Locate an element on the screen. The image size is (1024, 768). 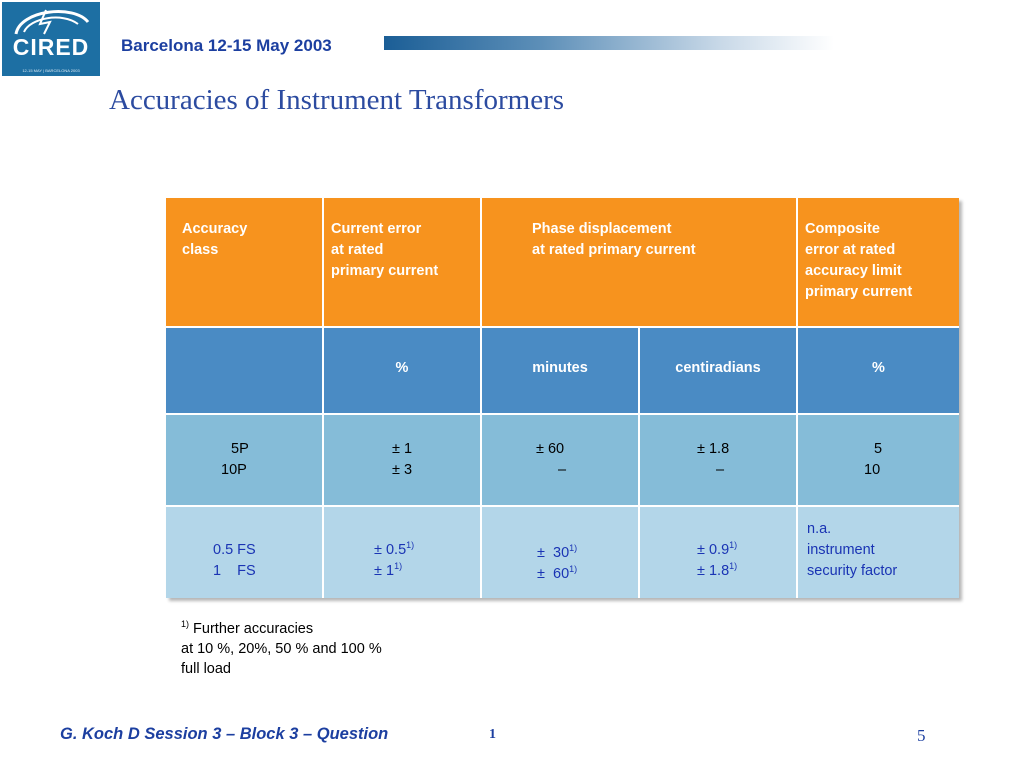
header-line: at rated is located at coordinates (357, 250).